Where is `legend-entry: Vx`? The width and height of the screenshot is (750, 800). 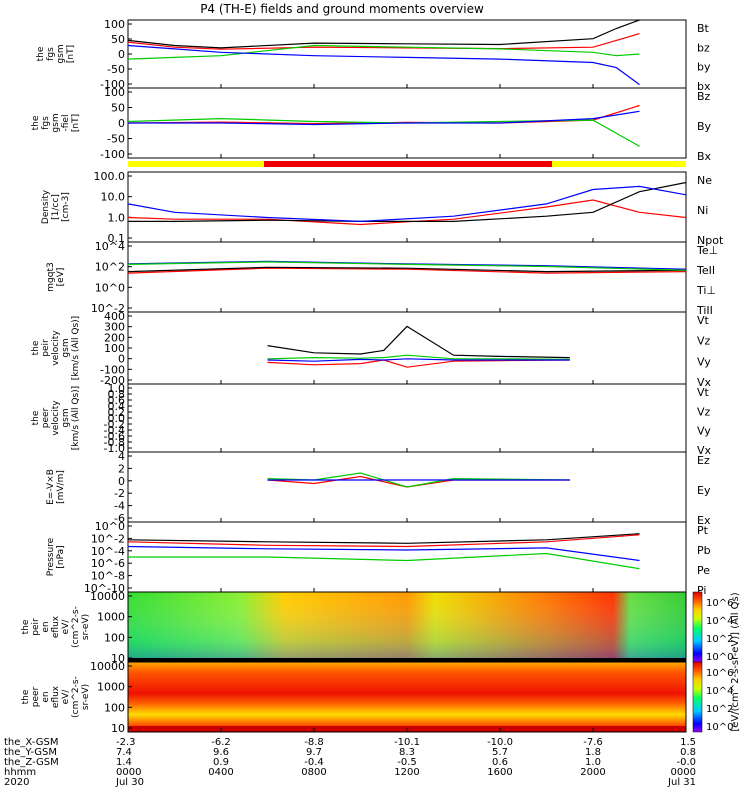
legend-entry: Vx is located at coordinates (704, 450).